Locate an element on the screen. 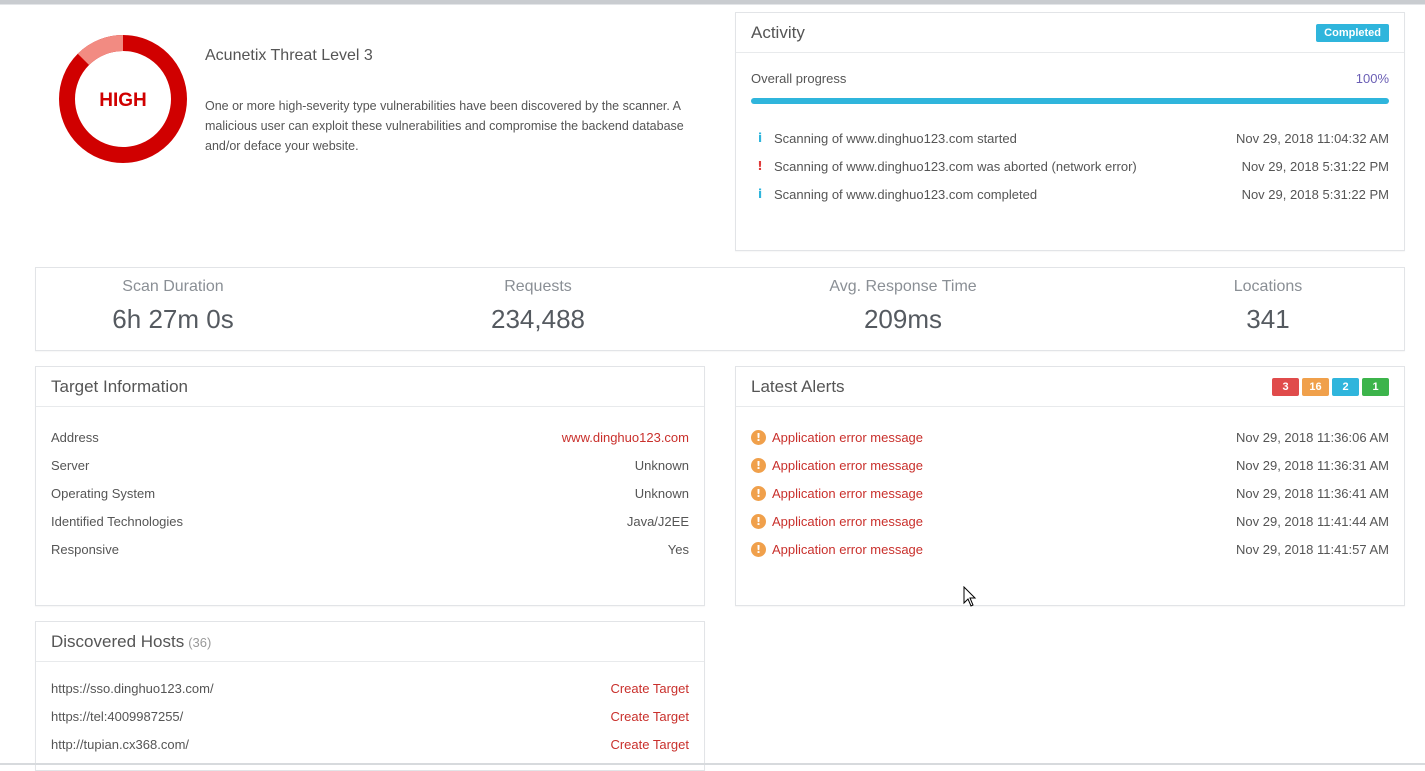 The width and height of the screenshot is (1425, 771). stat-requests: Requests 234,488 is located at coordinates (538, 306).